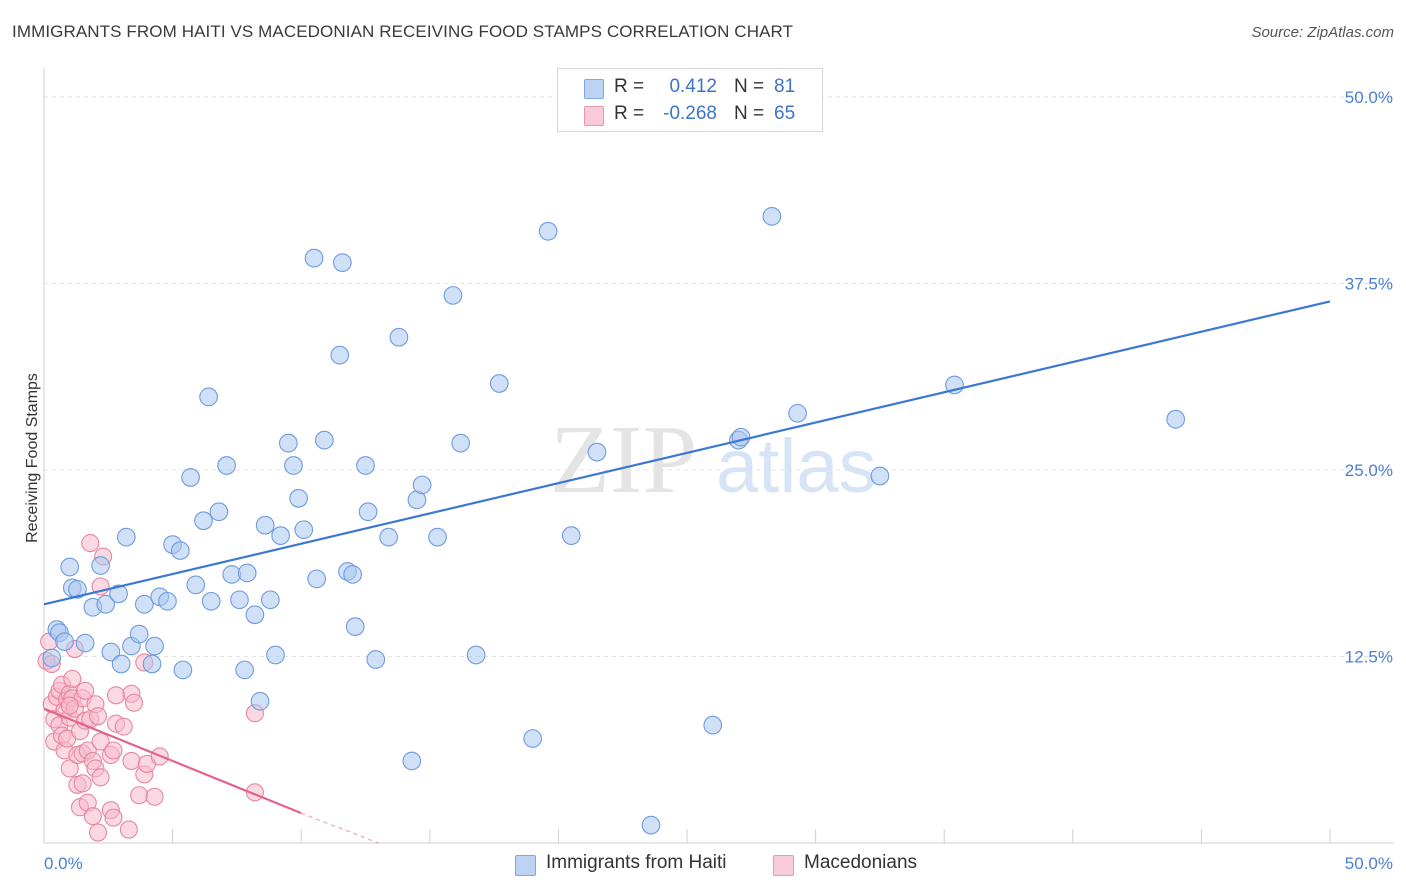 The image size is (1406, 892). I want to click on legend-label: Macedonians, so click(861, 862).